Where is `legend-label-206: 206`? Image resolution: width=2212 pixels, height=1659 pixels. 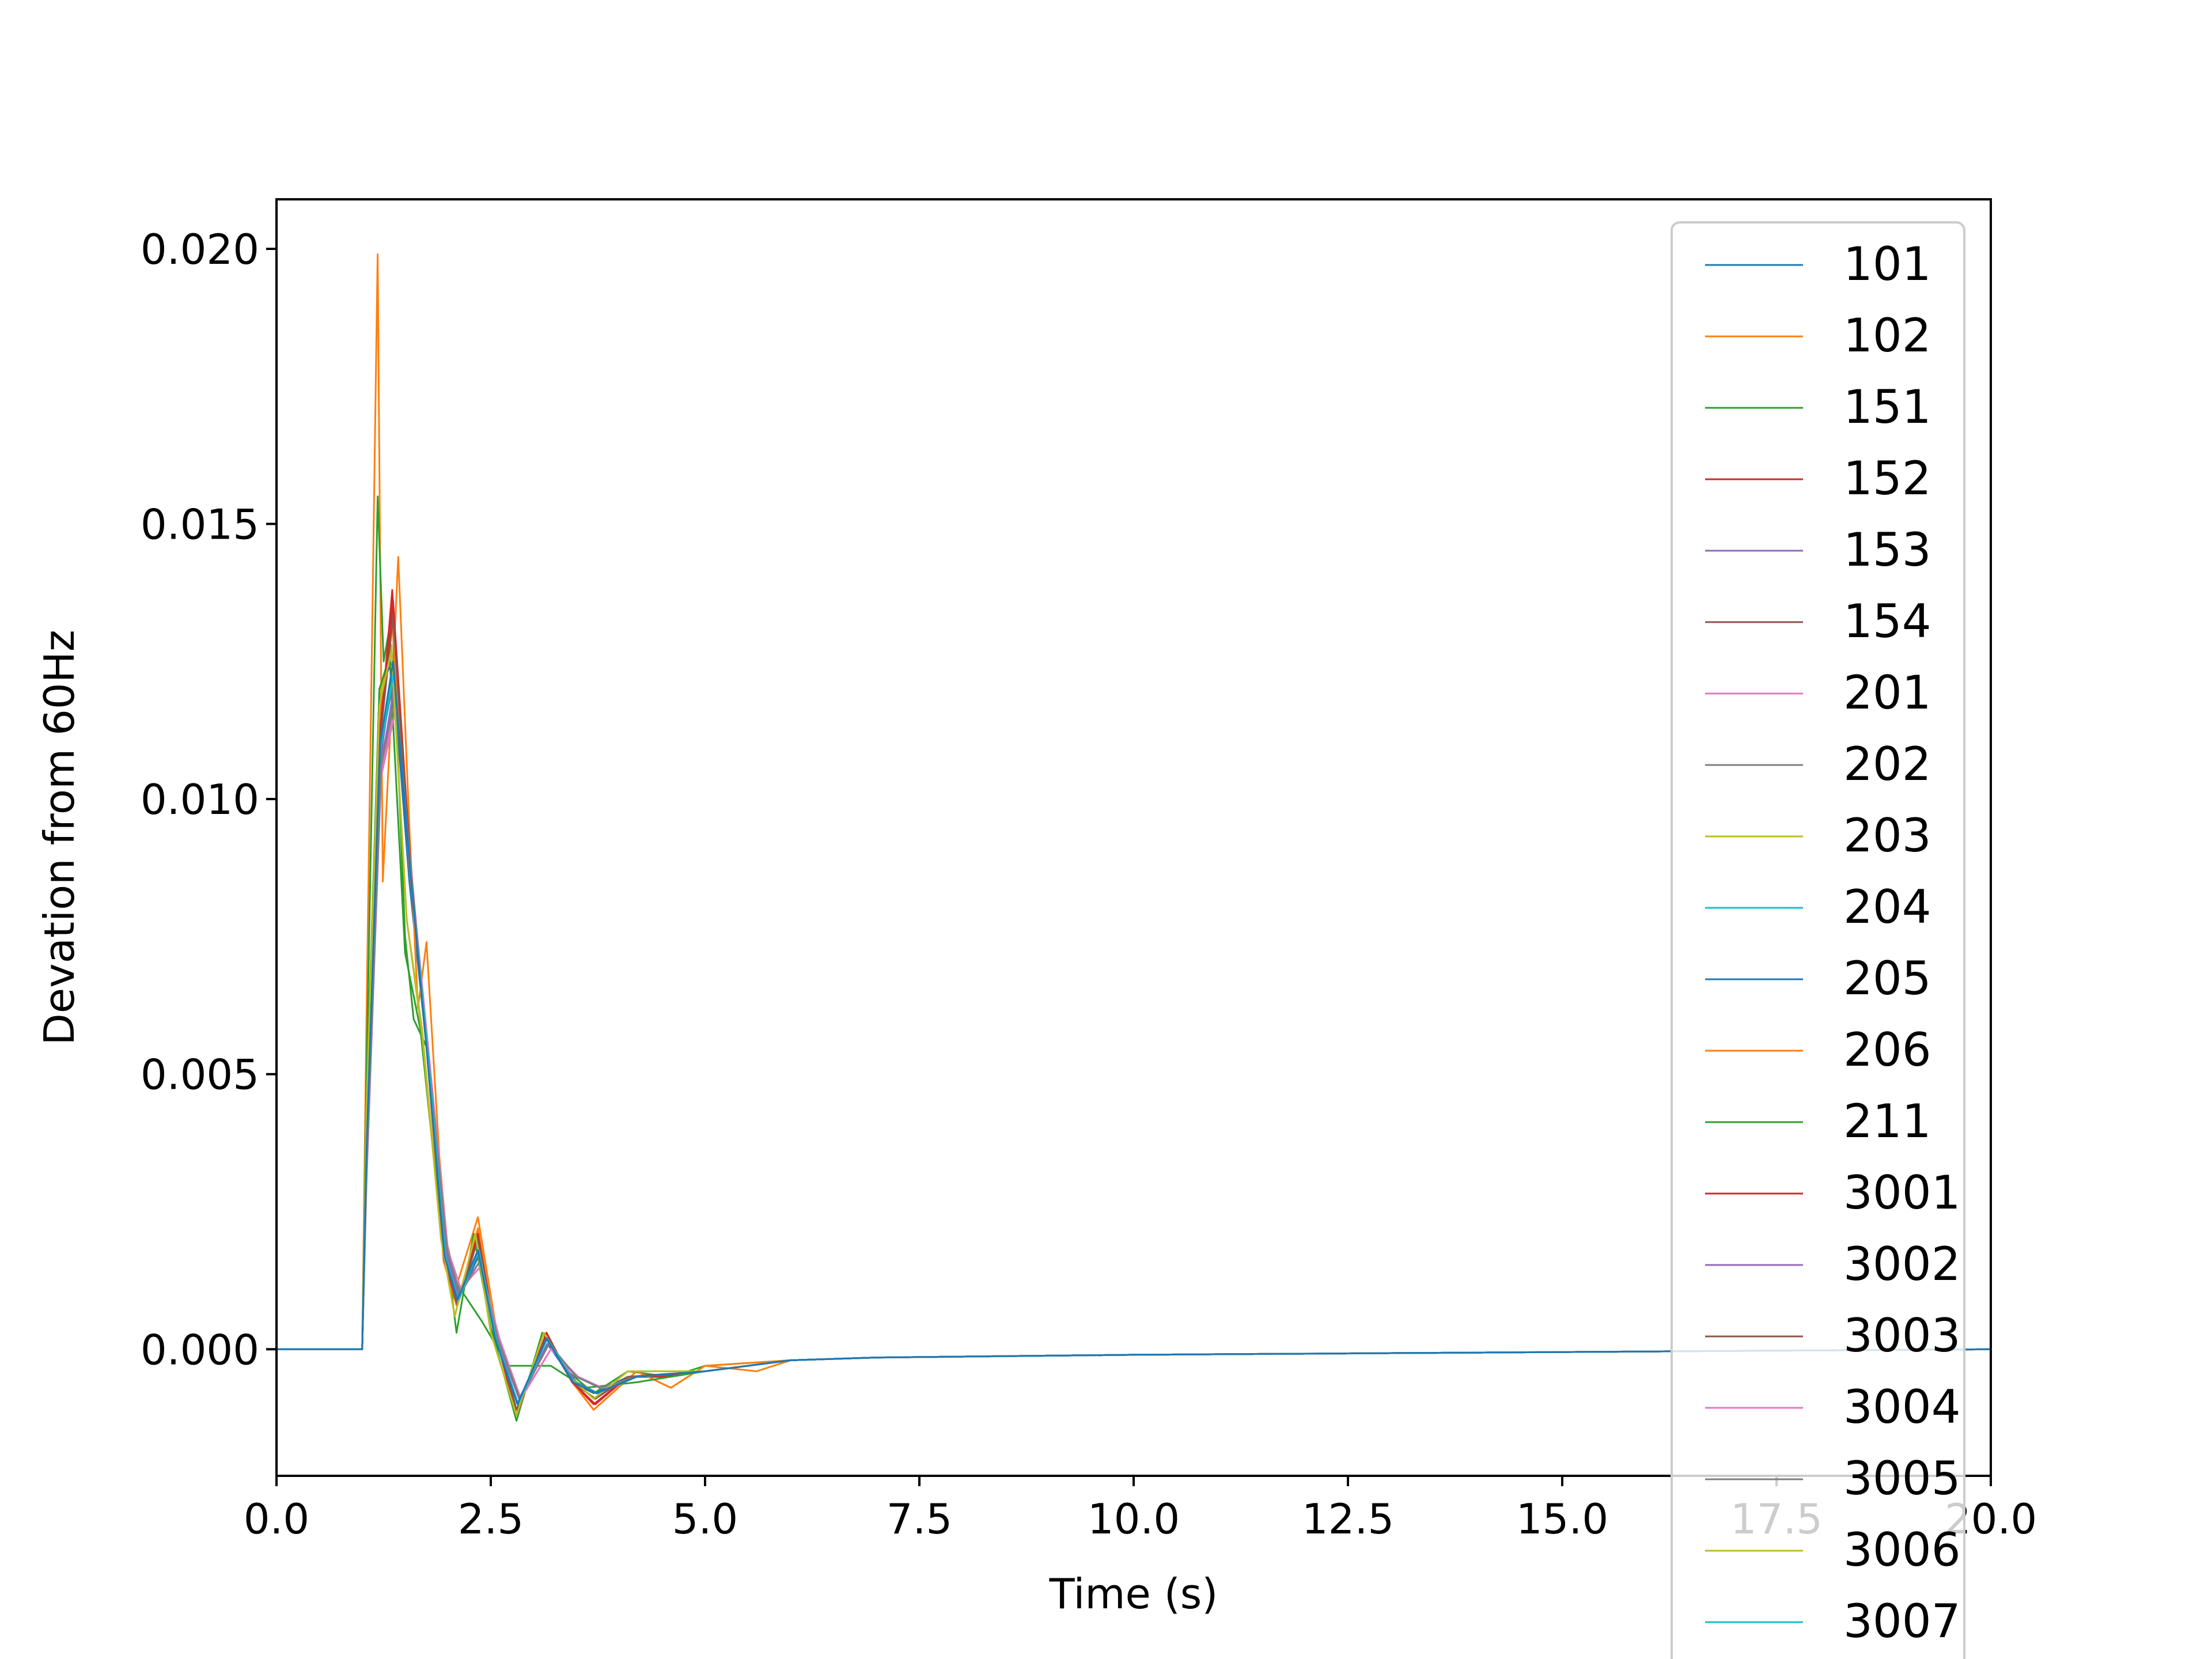 legend-label-206: 206 is located at coordinates (1887, 1050).